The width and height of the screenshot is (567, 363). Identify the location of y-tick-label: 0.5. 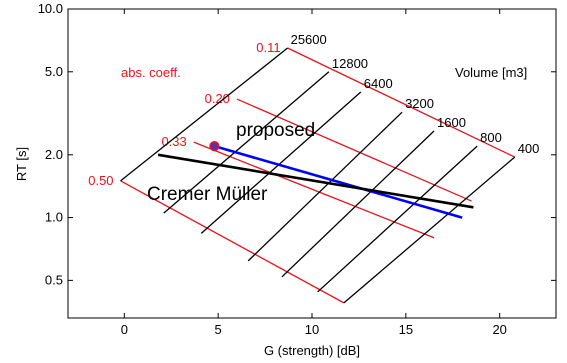
(54, 279).